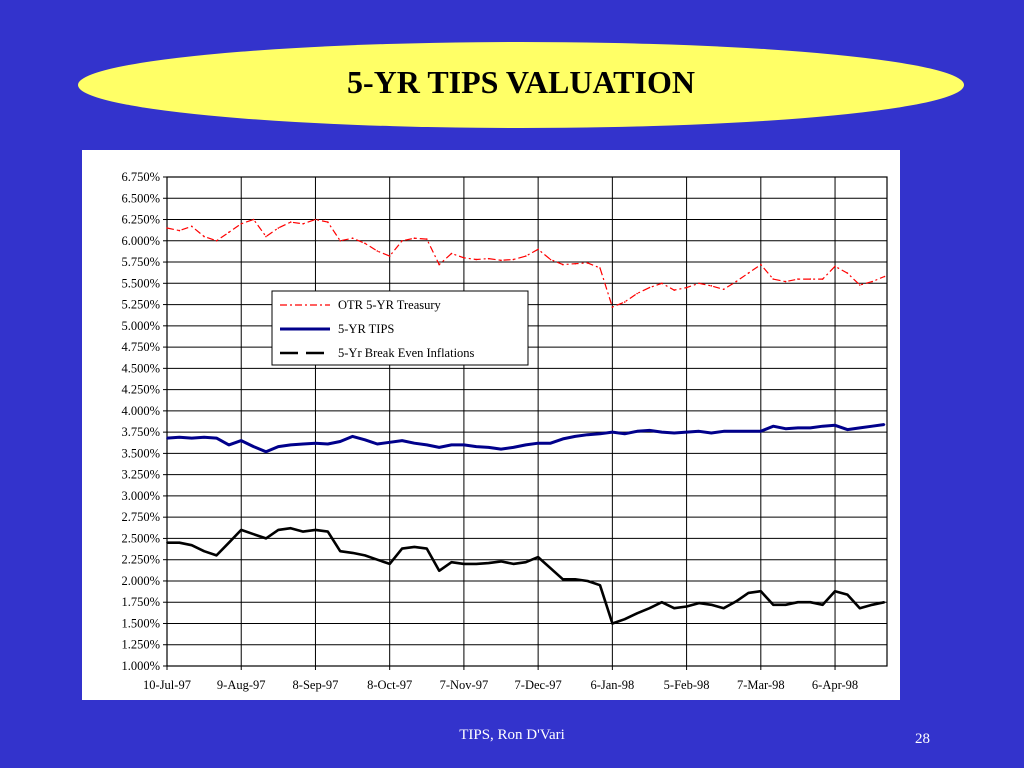 The height and width of the screenshot is (768, 1024). I want to click on y-tick-label: 4.000%, so click(140, 411).